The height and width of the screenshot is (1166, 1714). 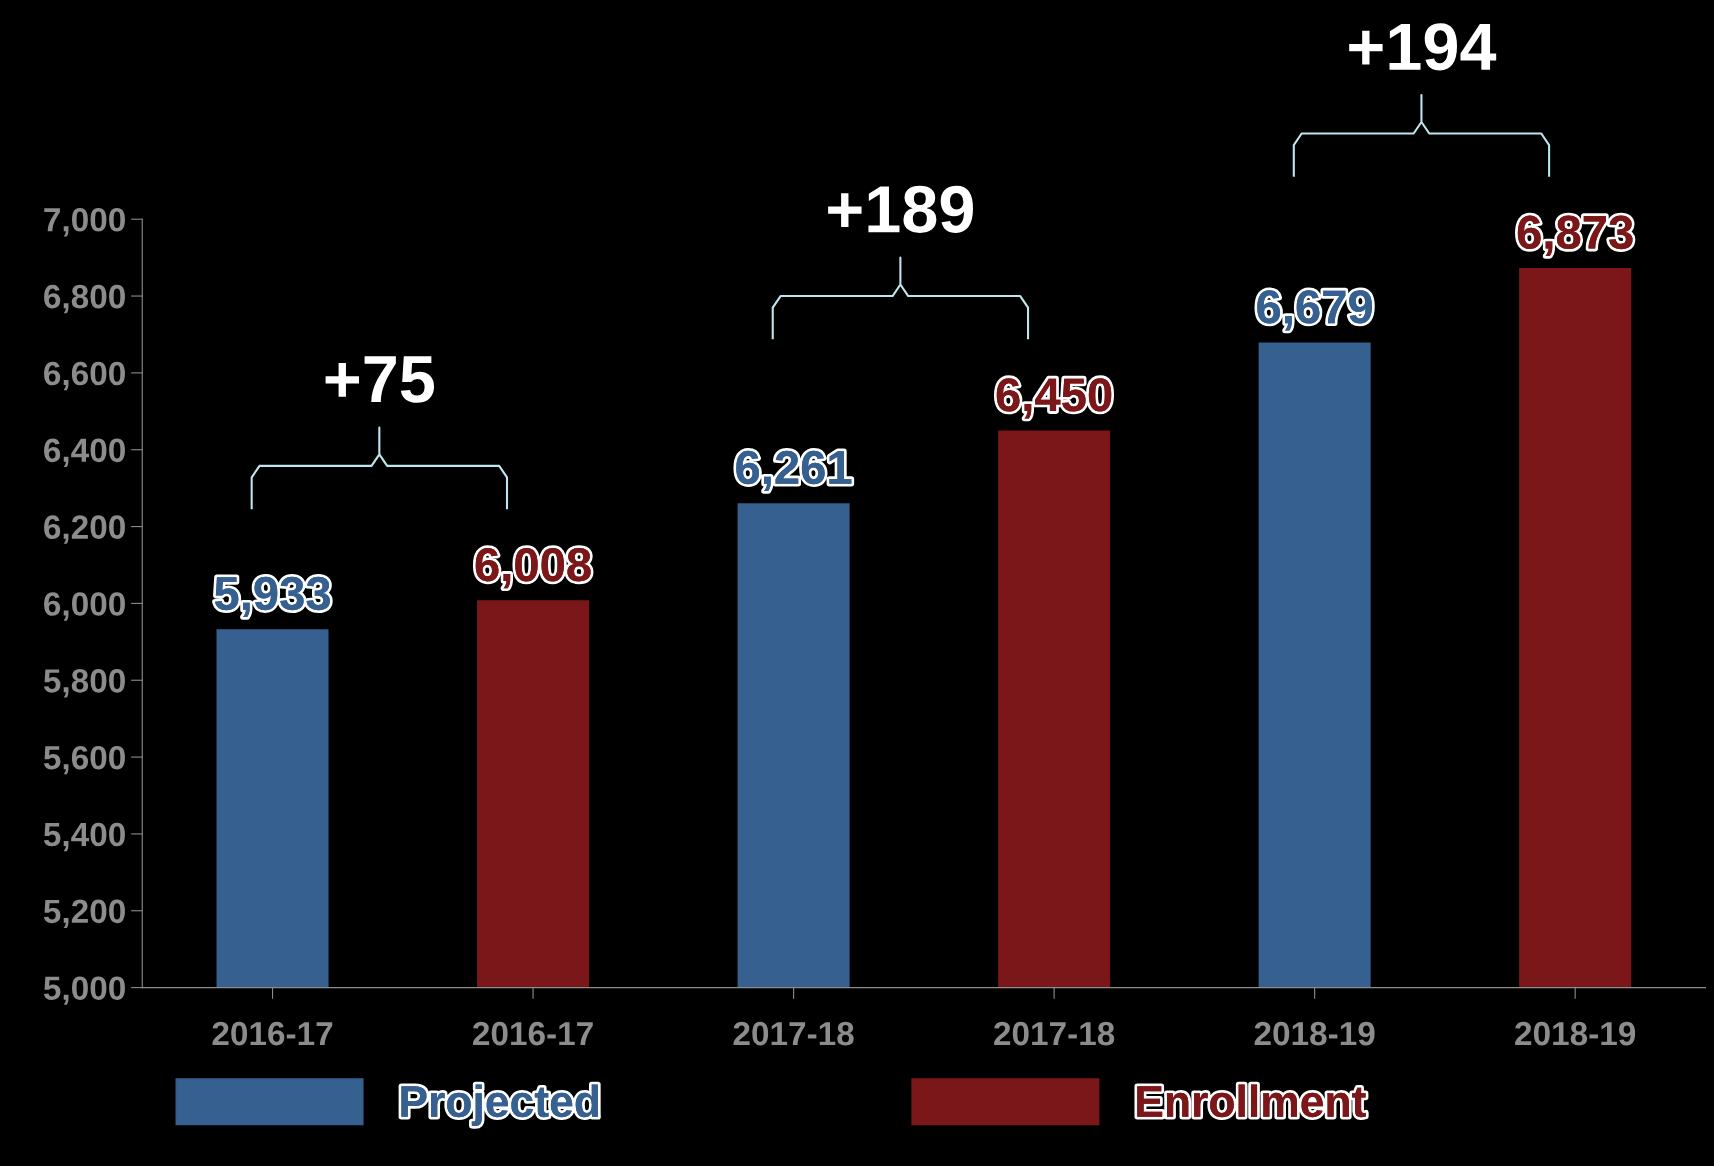 What do you see at coordinates (1423, 47) in the screenshot?
I see `text: +194` at bounding box center [1423, 47].